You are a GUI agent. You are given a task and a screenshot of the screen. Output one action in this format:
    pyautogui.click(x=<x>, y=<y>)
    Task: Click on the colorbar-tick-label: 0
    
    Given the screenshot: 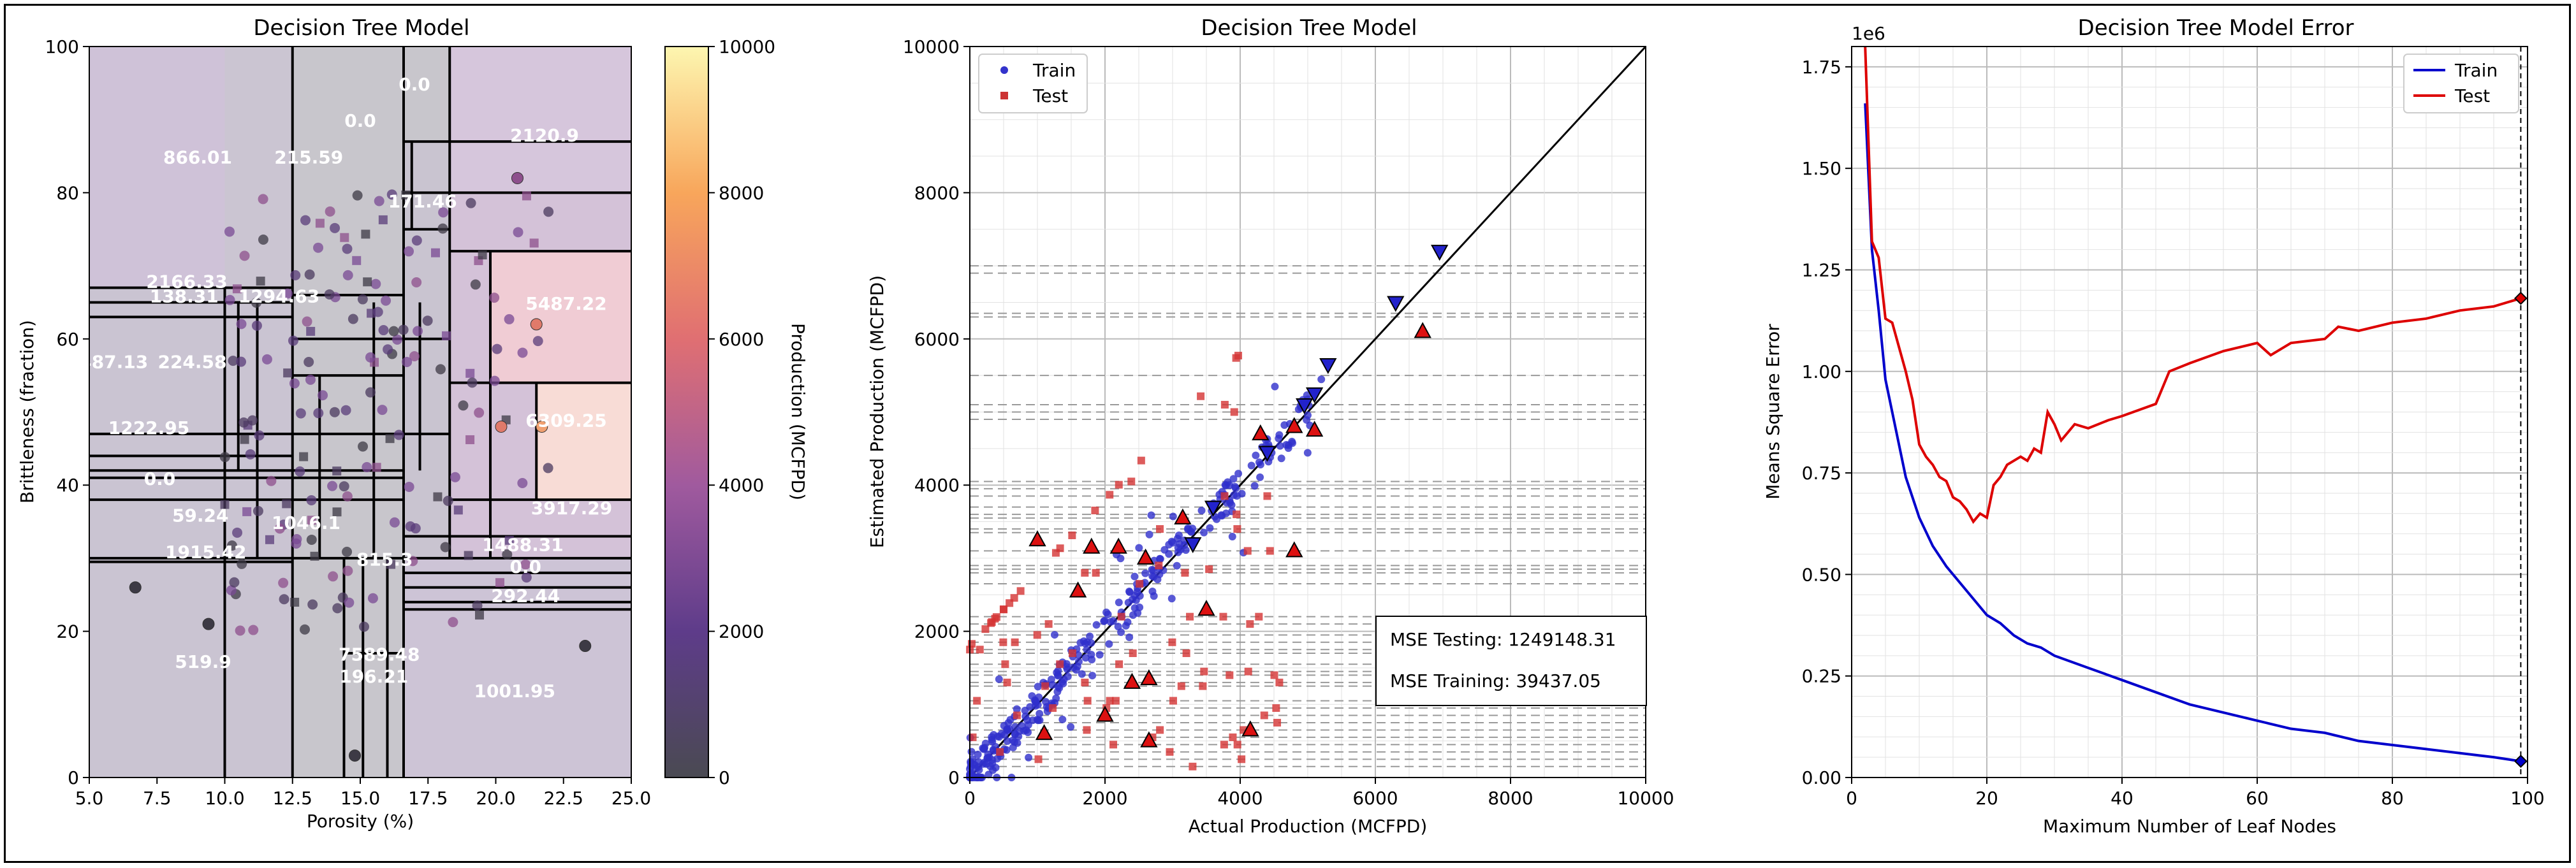 What is the action you would take?
    pyautogui.click(x=724, y=777)
    